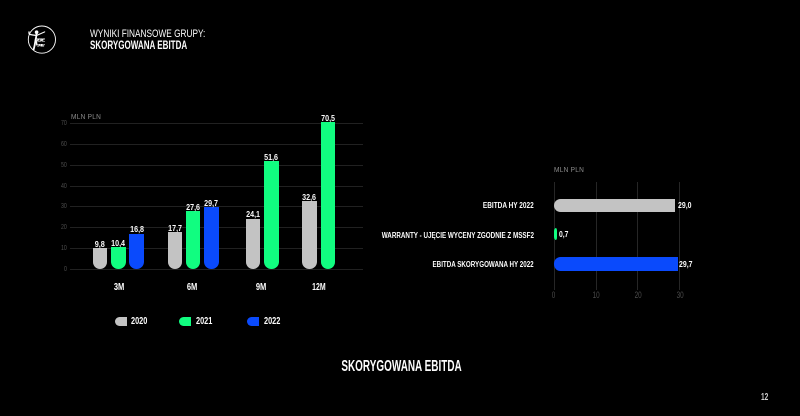 This screenshot has height=416, width=800. I want to click on svg-text: CAN FLY, so click(41, 45).